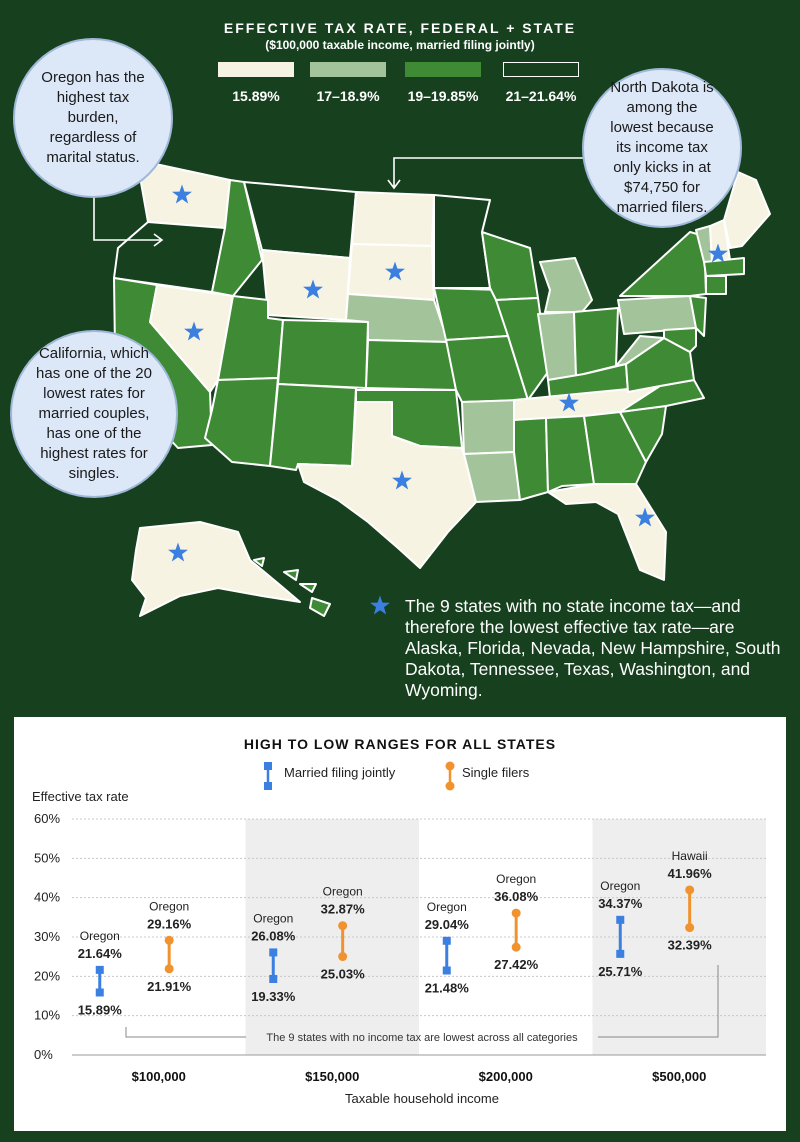  What do you see at coordinates (400, 744) in the screenshot?
I see `chart-title: HIGH TO LOW RANGES FOR ALL STATES` at bounding box center [400, 744].